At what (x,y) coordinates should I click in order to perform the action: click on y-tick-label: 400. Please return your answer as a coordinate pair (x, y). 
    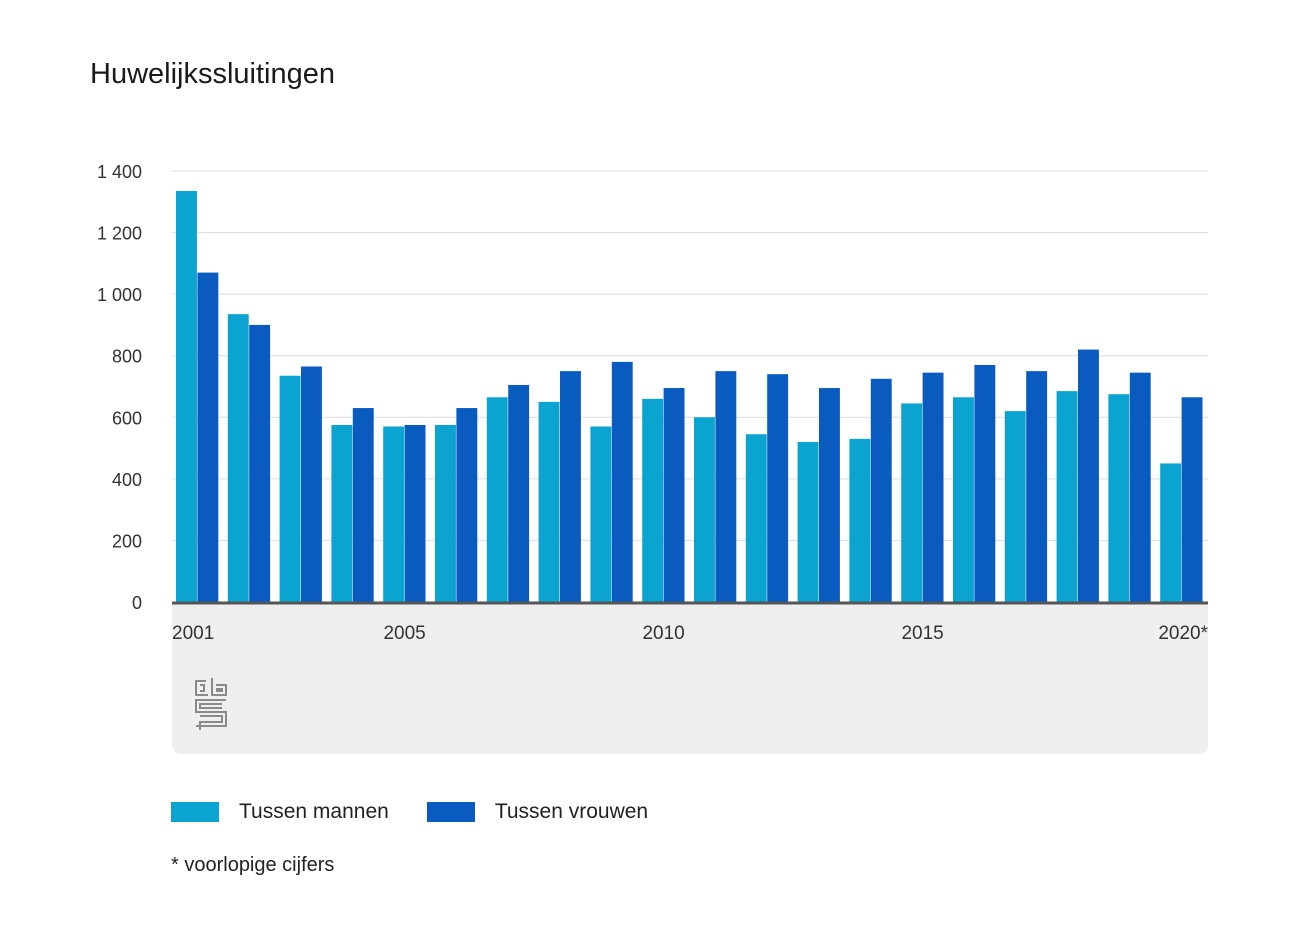
    Looking at the image, I should click on (127, 480).